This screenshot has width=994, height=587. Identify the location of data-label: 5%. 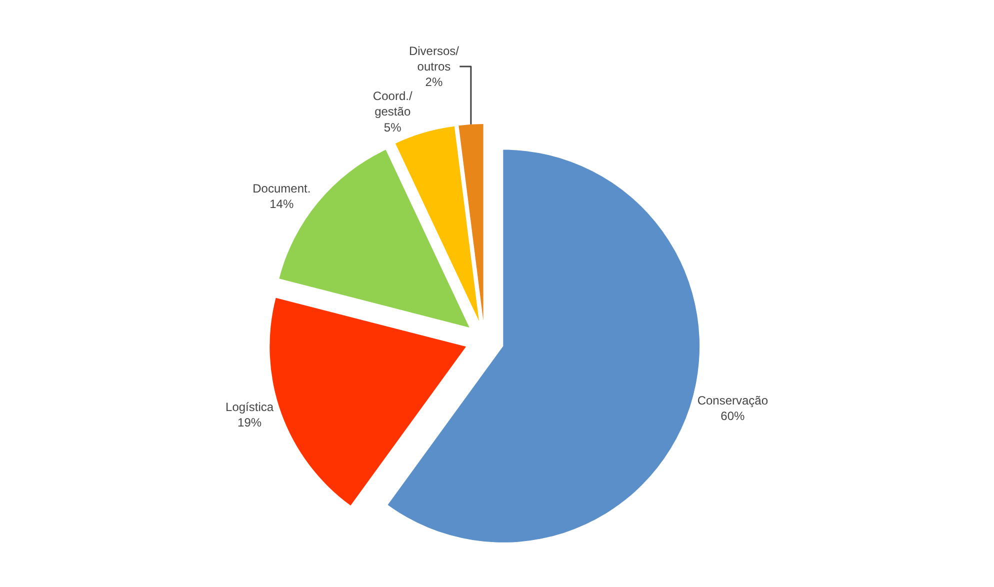
(393, 127).